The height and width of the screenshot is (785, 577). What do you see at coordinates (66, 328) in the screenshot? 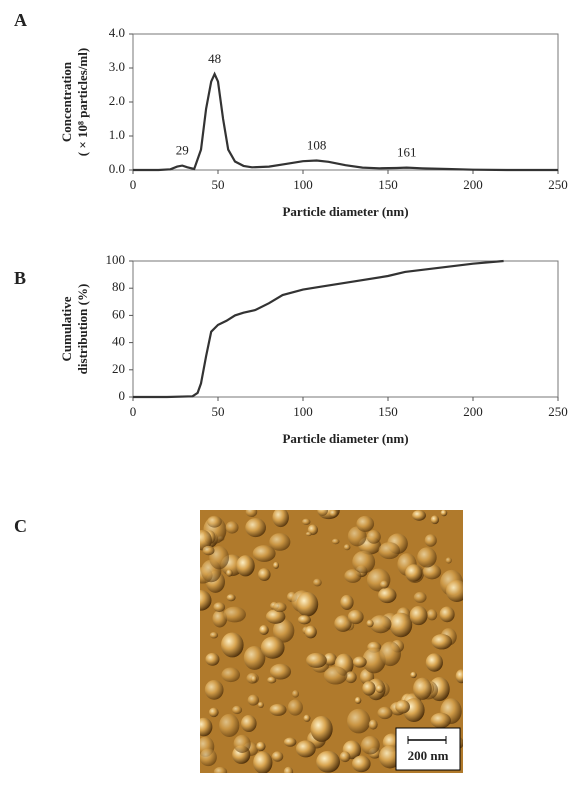
I see `y-axis-label: Cumulative` at bounding box center [66, 328].